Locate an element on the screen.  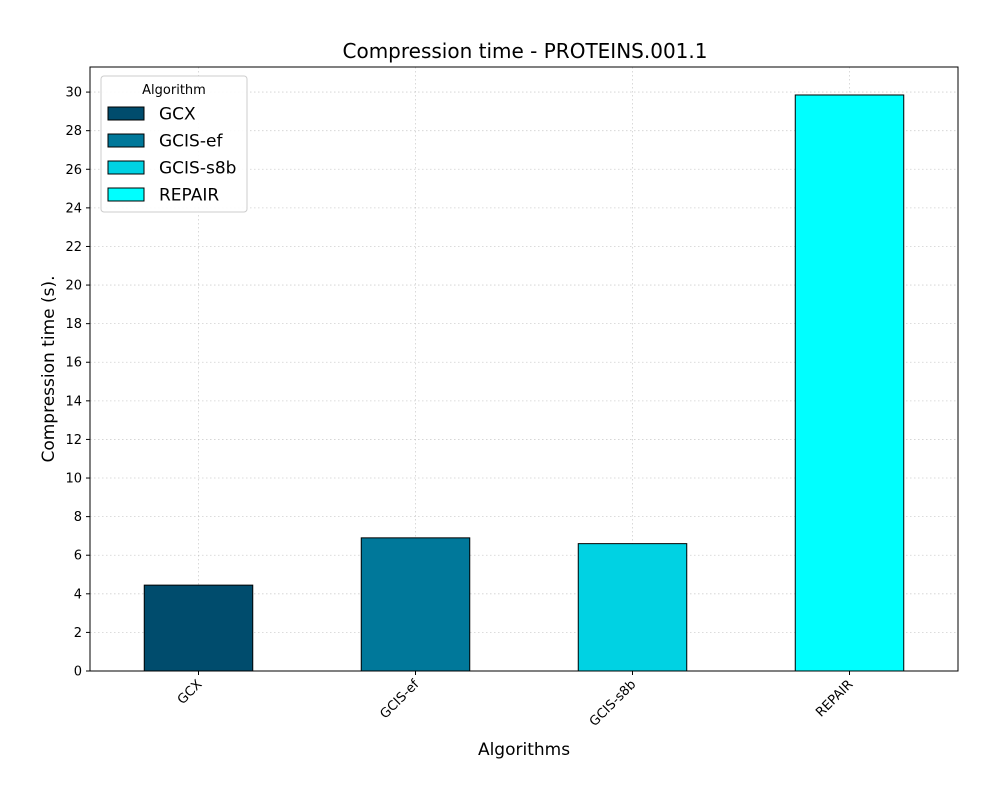
y-axis-label: Compression time (s). is located at coordinates (49, 368).